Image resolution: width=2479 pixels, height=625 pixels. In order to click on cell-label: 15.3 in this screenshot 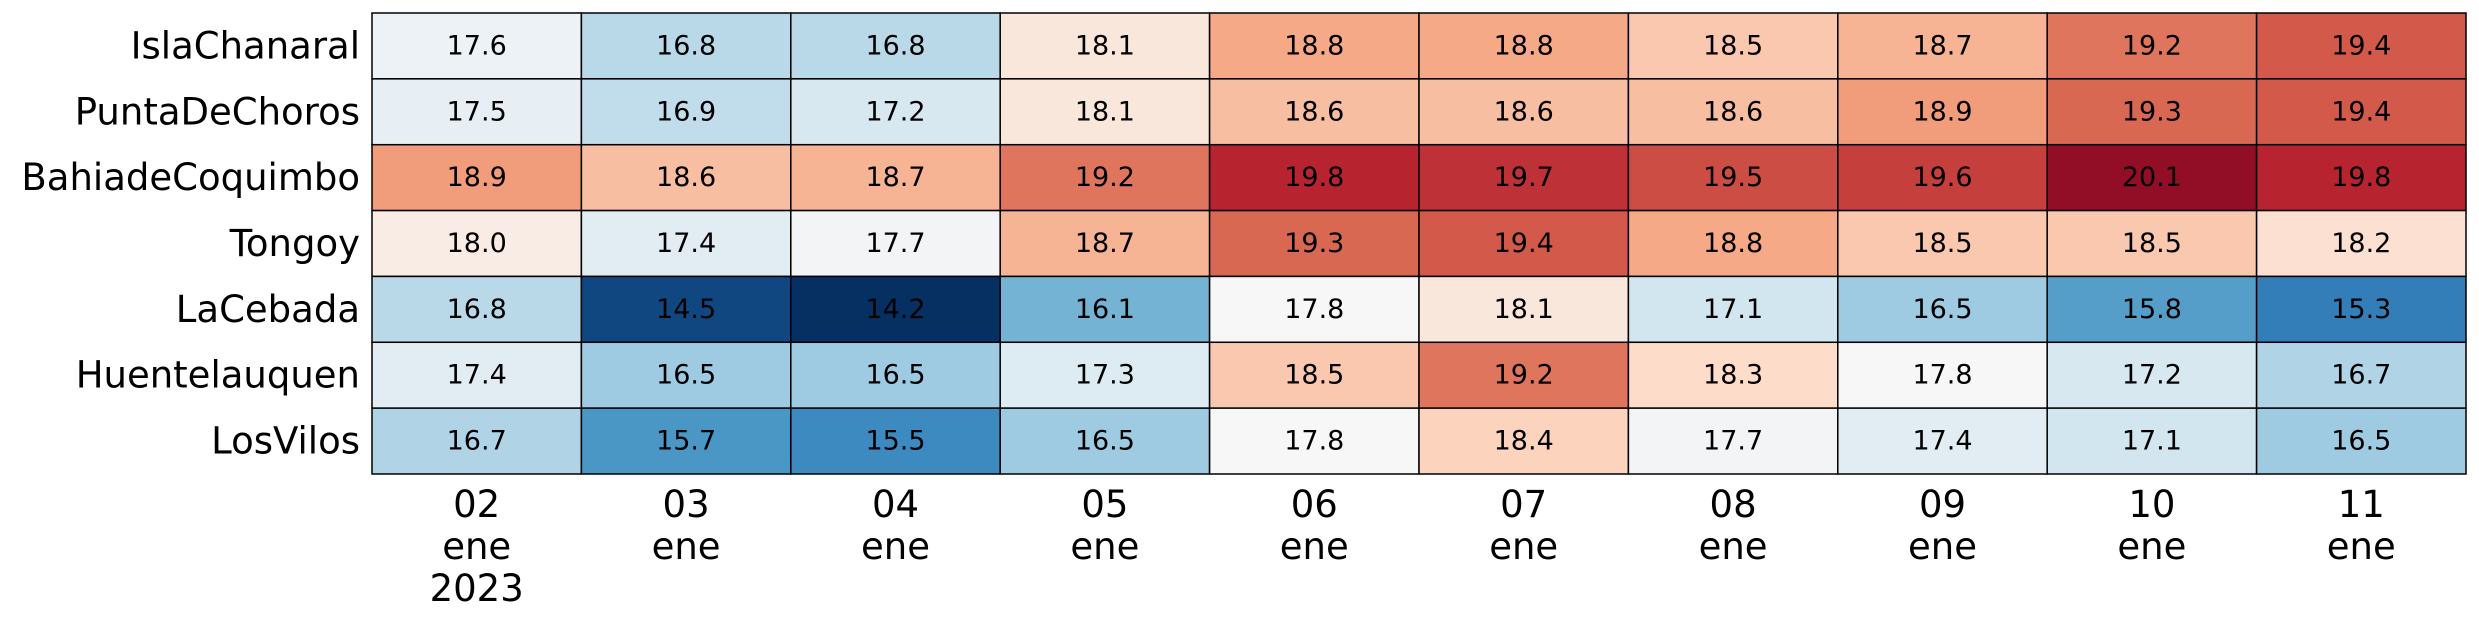, I will do `click(2361, 309)`.